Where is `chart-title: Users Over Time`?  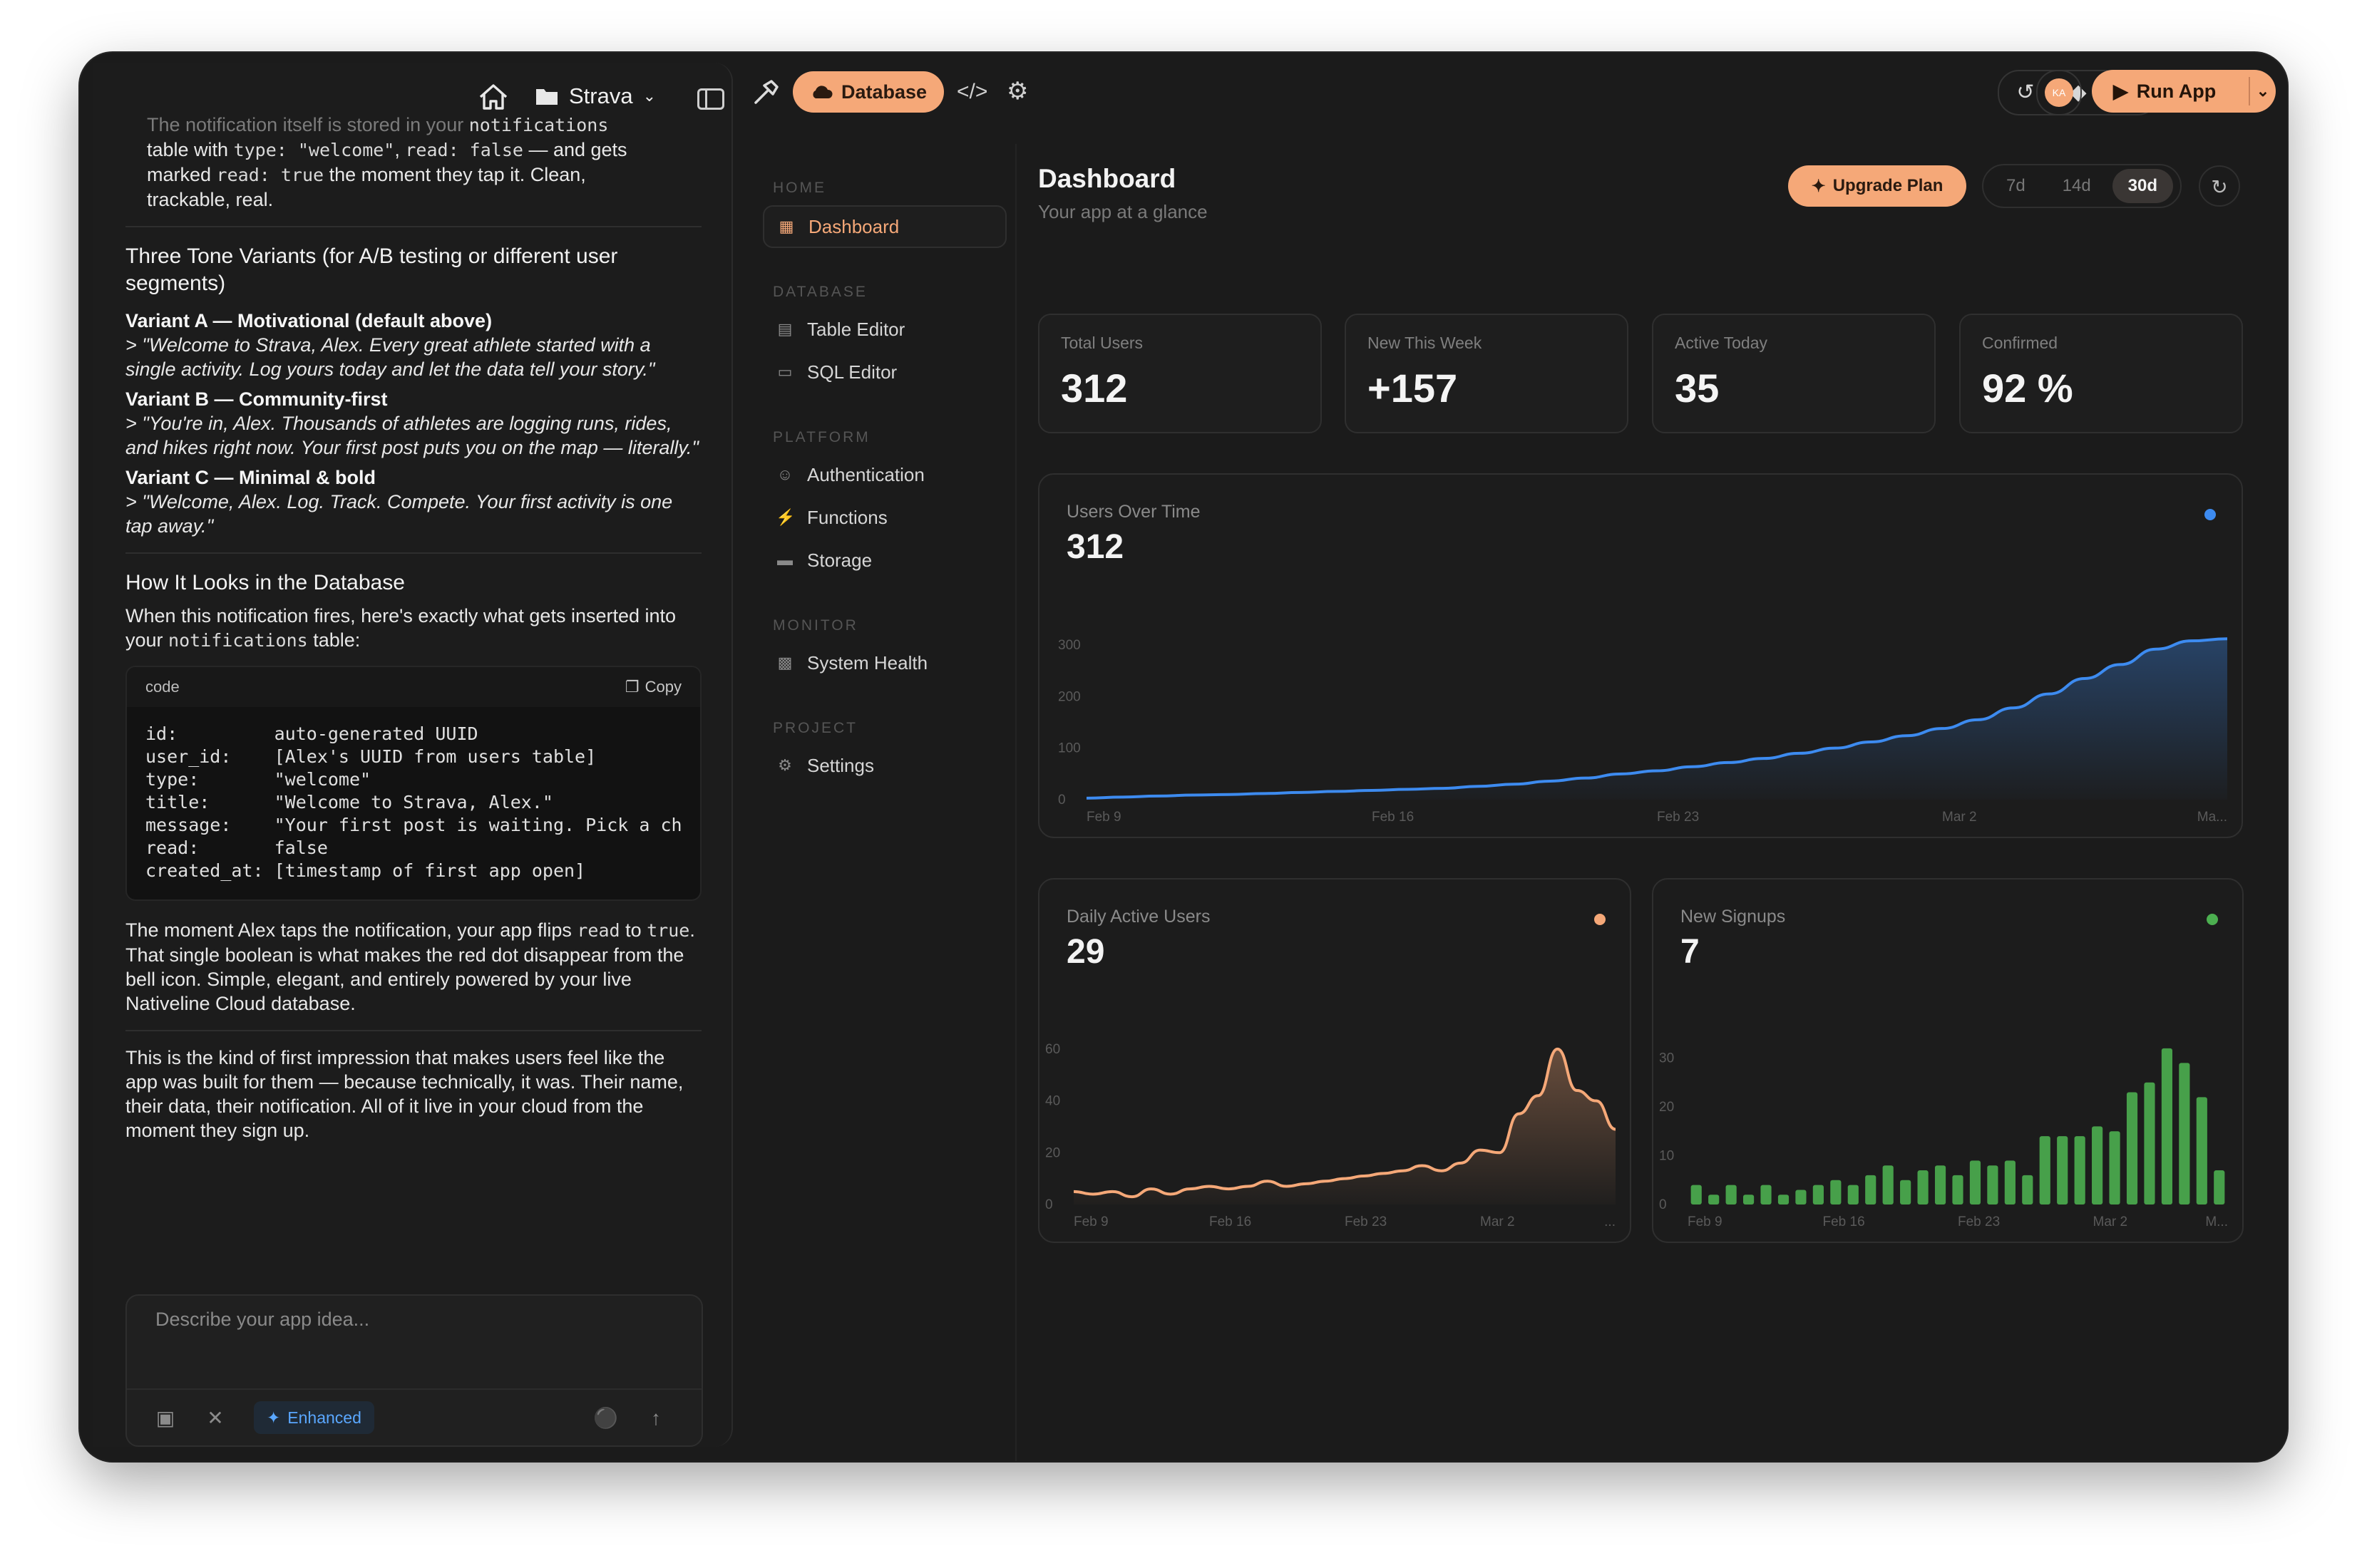 chart-title: Users Over Time is located at coordinates (1134, 512).